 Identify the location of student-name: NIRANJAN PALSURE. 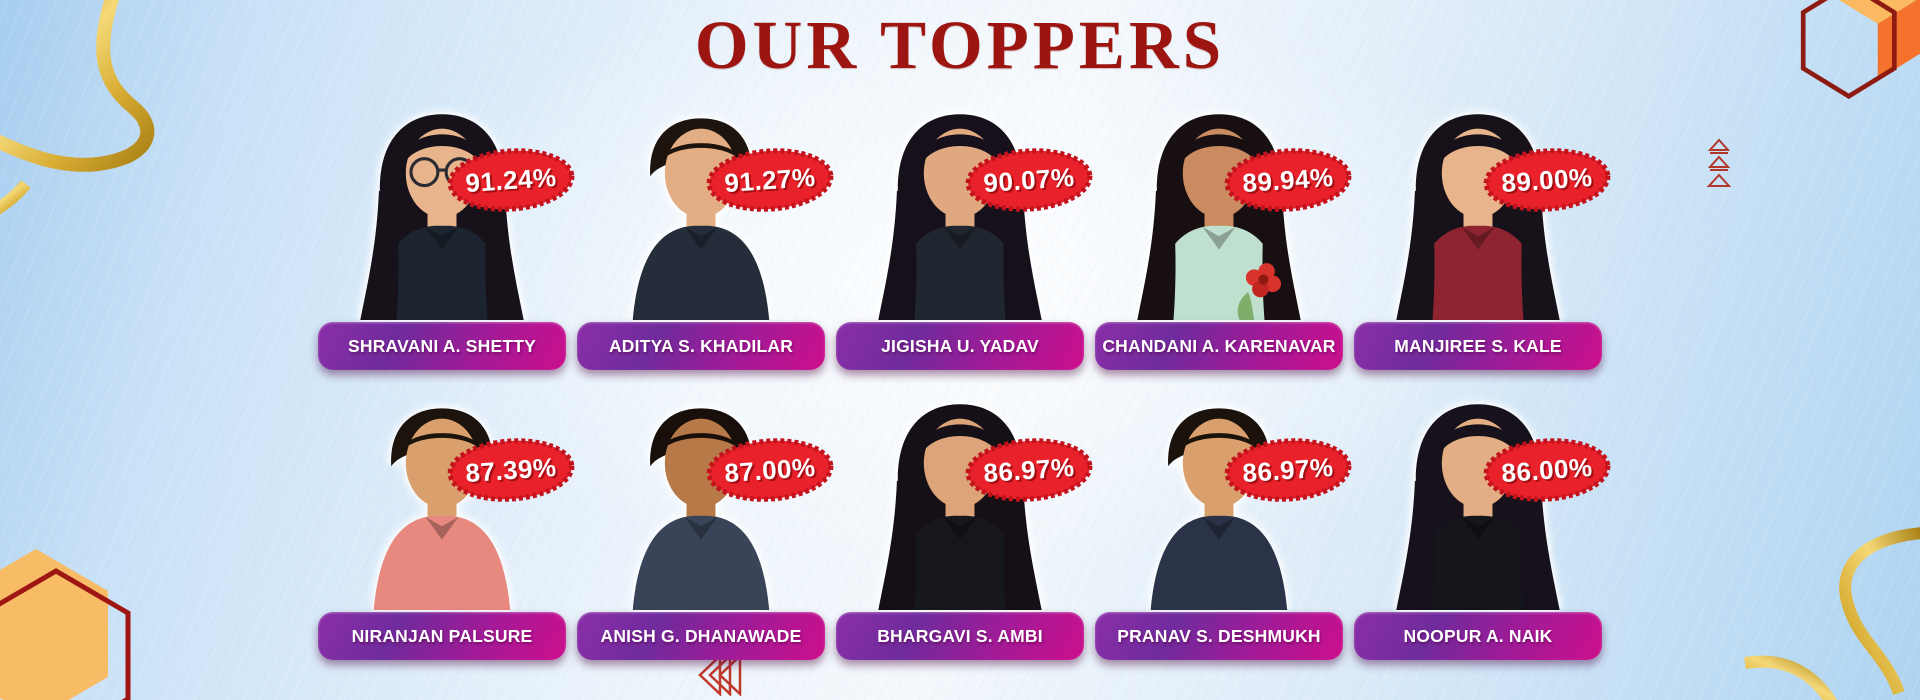
(442, 635).